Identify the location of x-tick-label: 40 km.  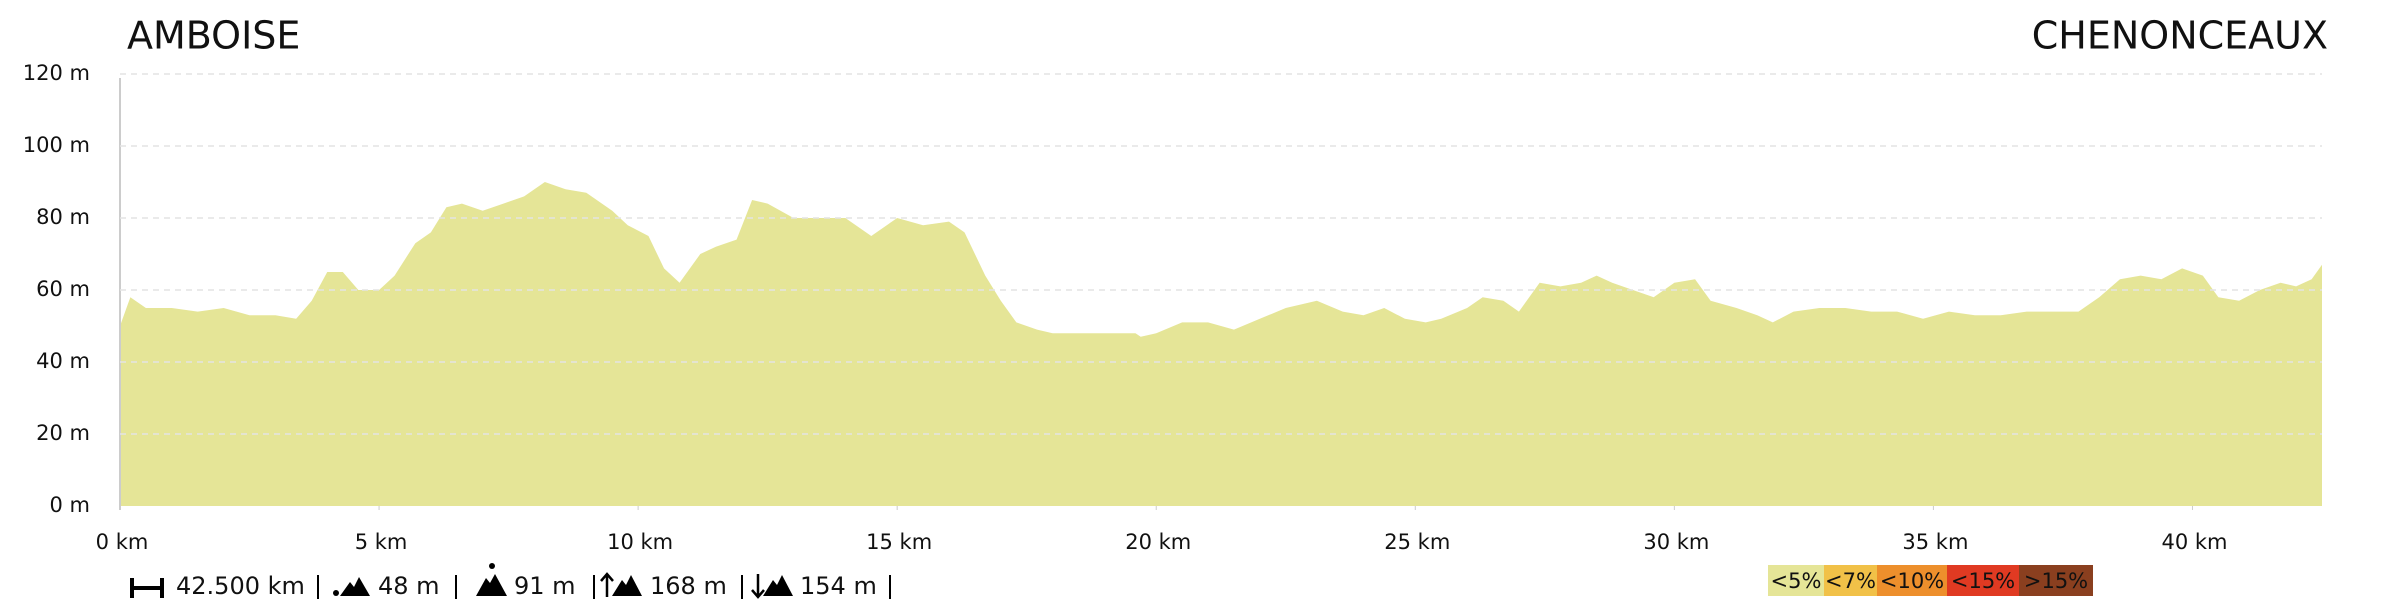
(2194, 542).